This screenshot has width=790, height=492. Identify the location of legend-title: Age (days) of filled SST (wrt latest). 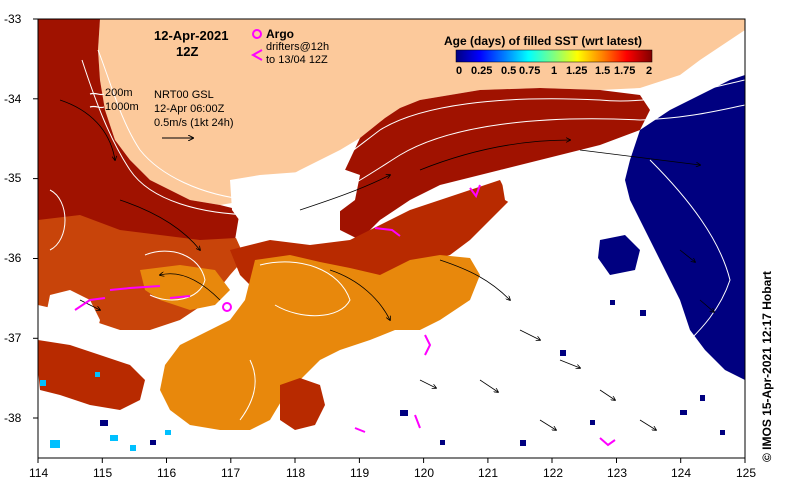
(543, 41).